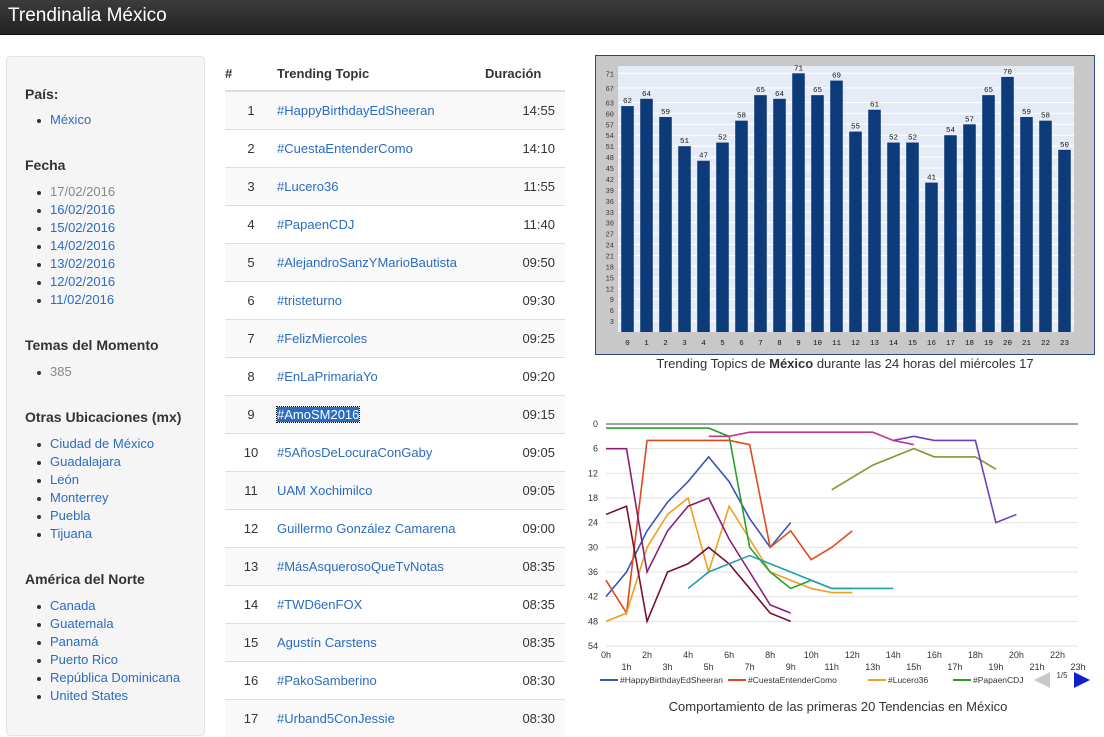 The width and height of the screenshot is (1104, 737). Describe the element at coordinates (316, 224) in the screenshot. I see `topic-link: #PapaenCDJ` at that location.